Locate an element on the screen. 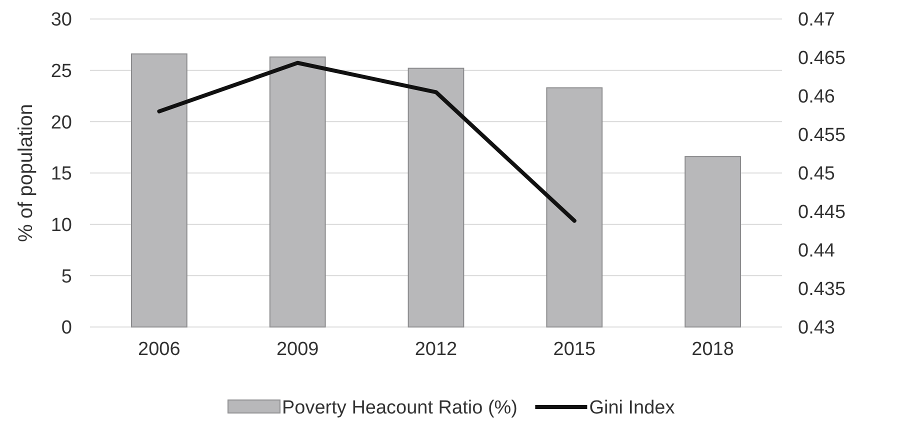 The image size is (922, 424). y-tick-label: 20 is located at coordinates (61, 123).